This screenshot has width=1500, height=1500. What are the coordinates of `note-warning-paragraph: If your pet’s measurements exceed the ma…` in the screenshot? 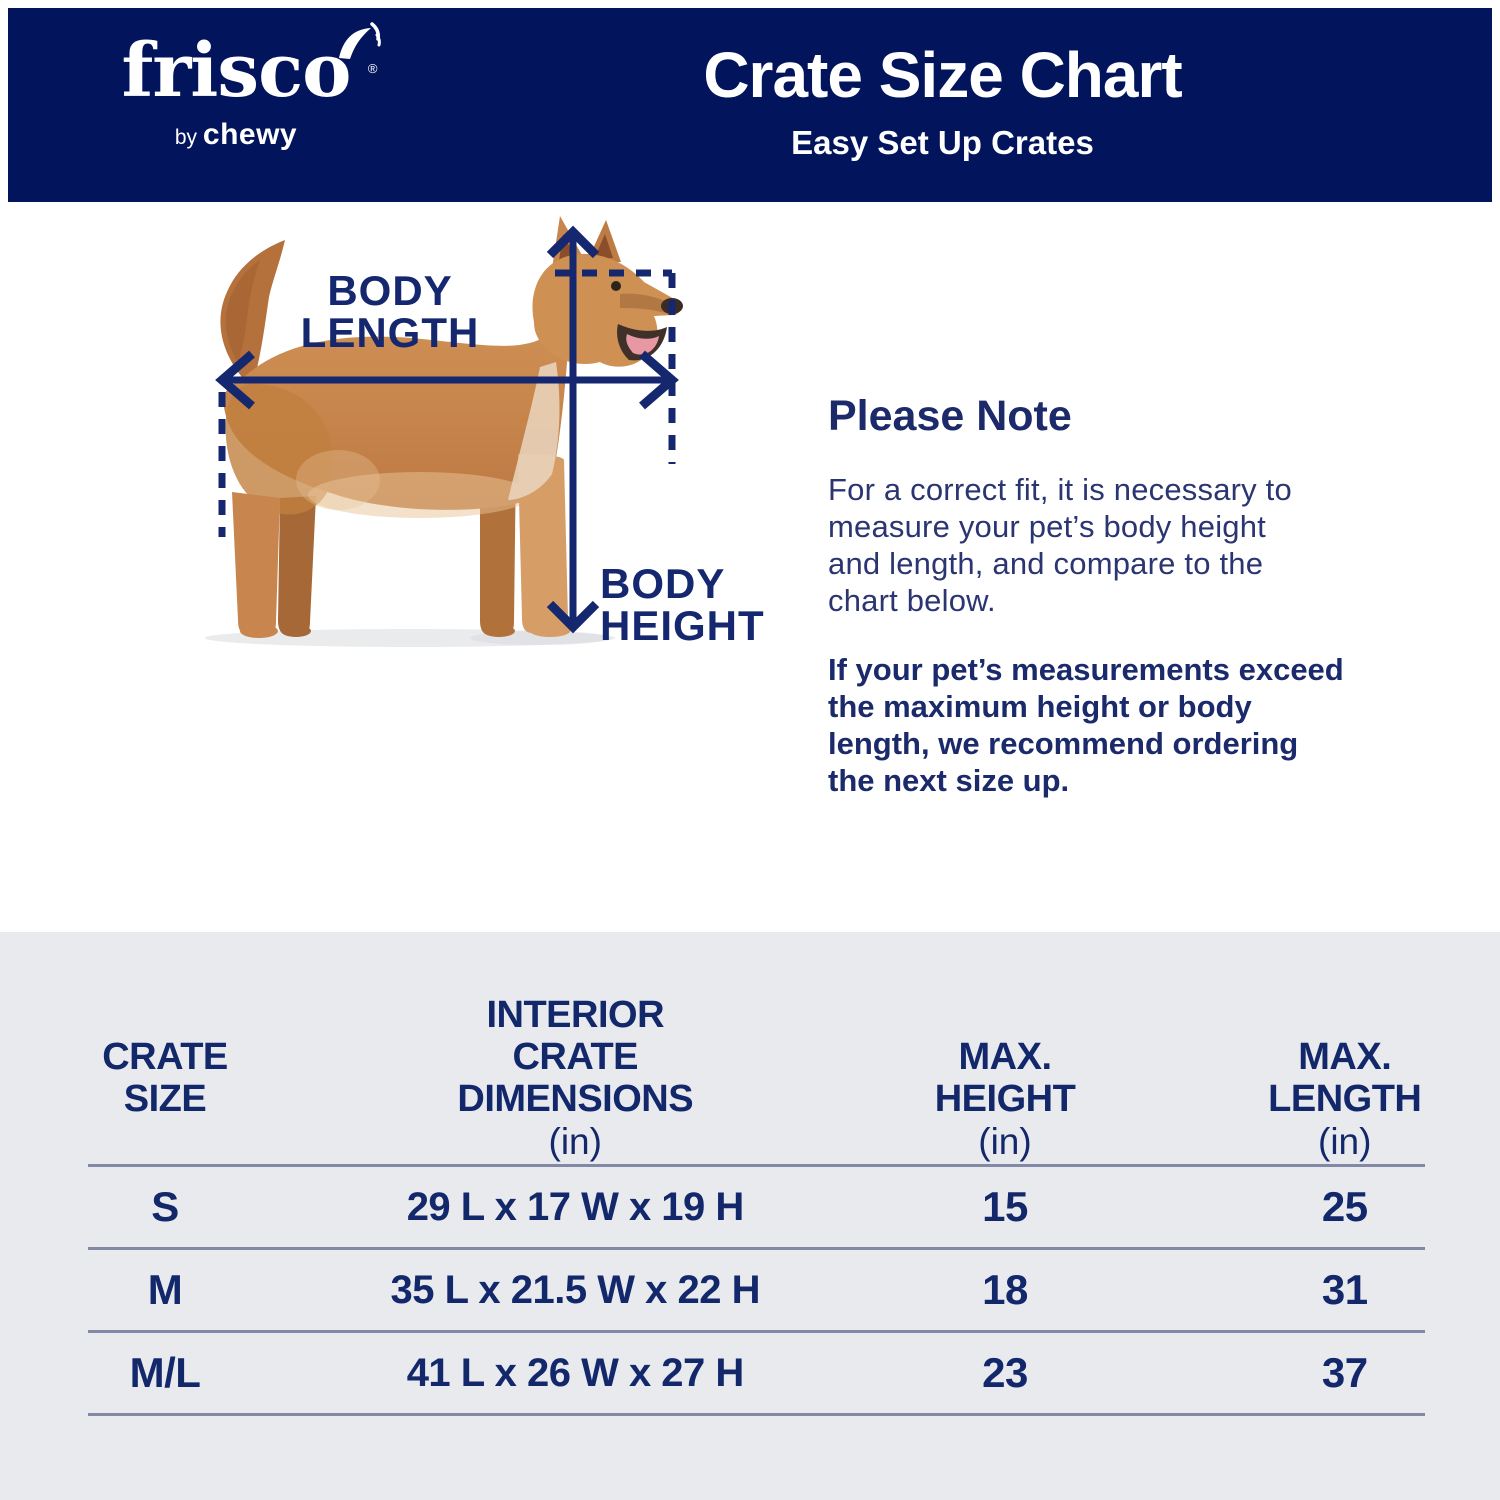 It's located at (1108, 725).